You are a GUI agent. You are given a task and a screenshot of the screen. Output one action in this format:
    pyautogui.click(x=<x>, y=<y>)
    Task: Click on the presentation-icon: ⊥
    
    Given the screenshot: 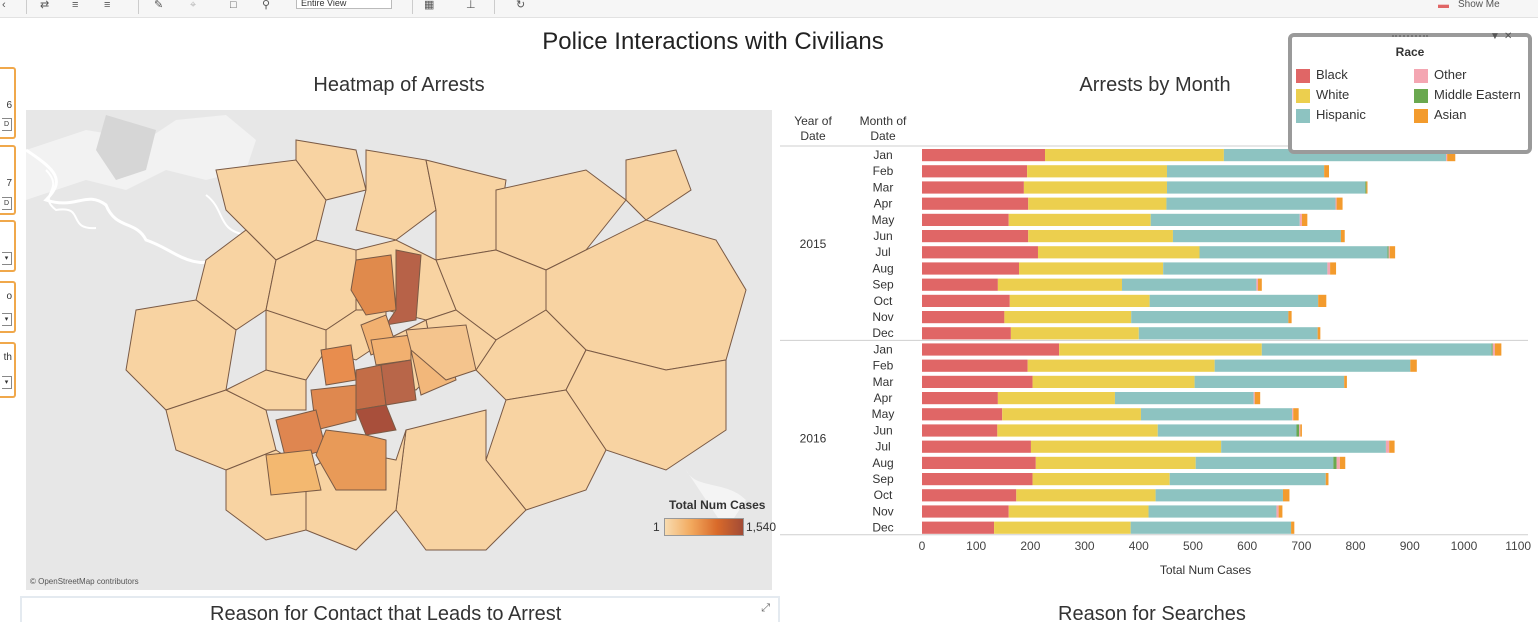 What is the action you would take?
    pyautogui.click(x=471, y=5)
    